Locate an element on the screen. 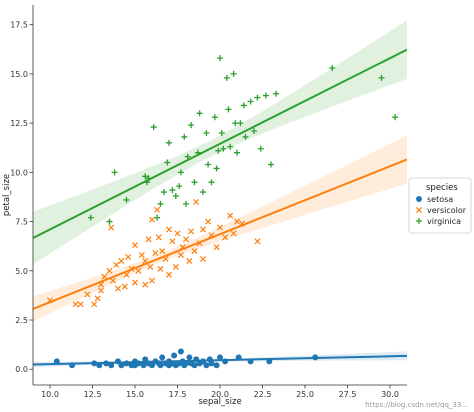 The height and width of the screenshot is (412, 474). x-tick-label: 25.0 is located at coordinates (305, 394).